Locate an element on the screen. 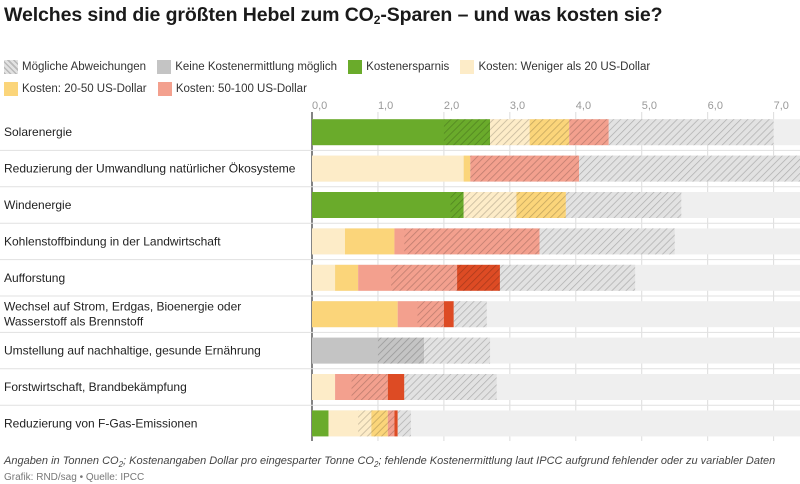 This screenshot has width=800, height=484. legend-swatch-savings is located at coordinates (355, 67).